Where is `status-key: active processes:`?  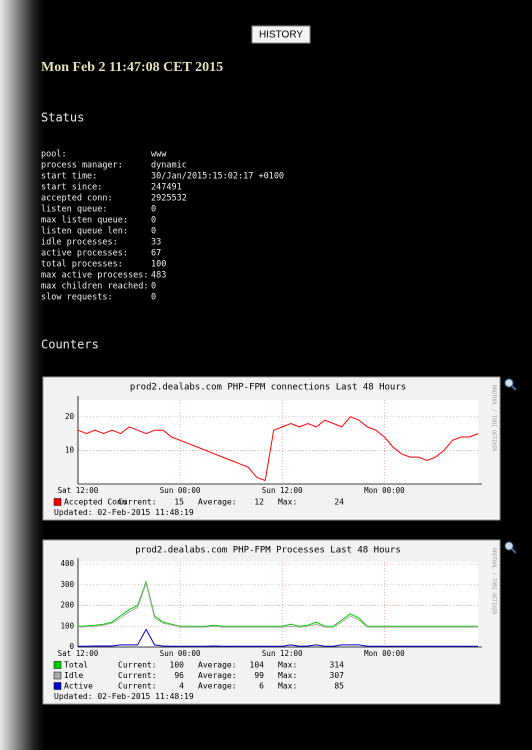 status-key: active processes: is located at coordinates (84, 254).